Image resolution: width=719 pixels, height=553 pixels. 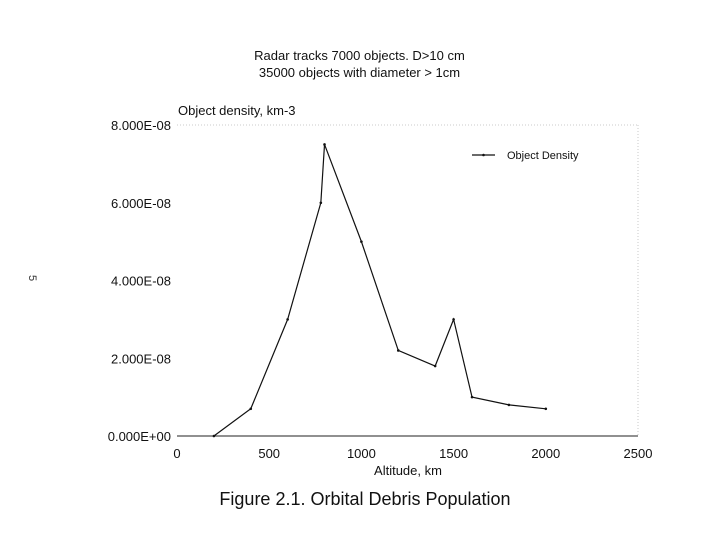 I want to click on figure-caption: Figure 2.1. Orbital Debris Population, so click(x=365, y=499).